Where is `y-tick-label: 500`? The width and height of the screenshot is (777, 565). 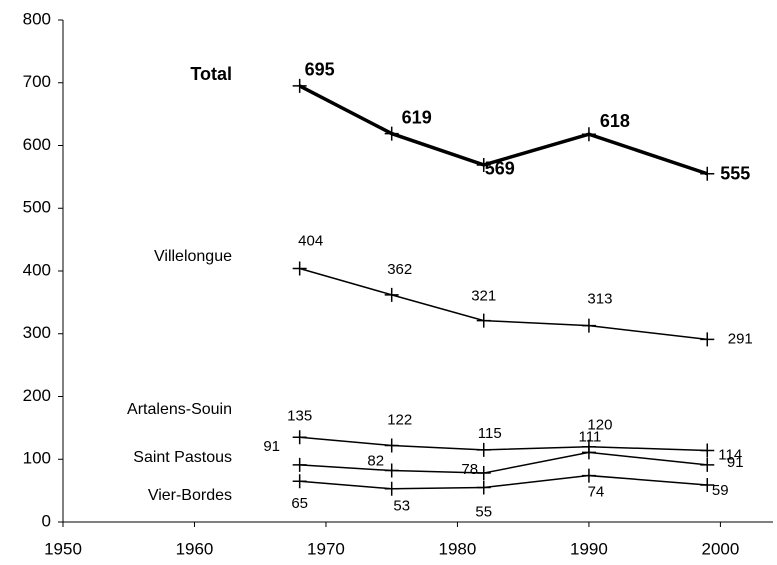
y-tick-label: 500 is located at coordinates (37, 207).